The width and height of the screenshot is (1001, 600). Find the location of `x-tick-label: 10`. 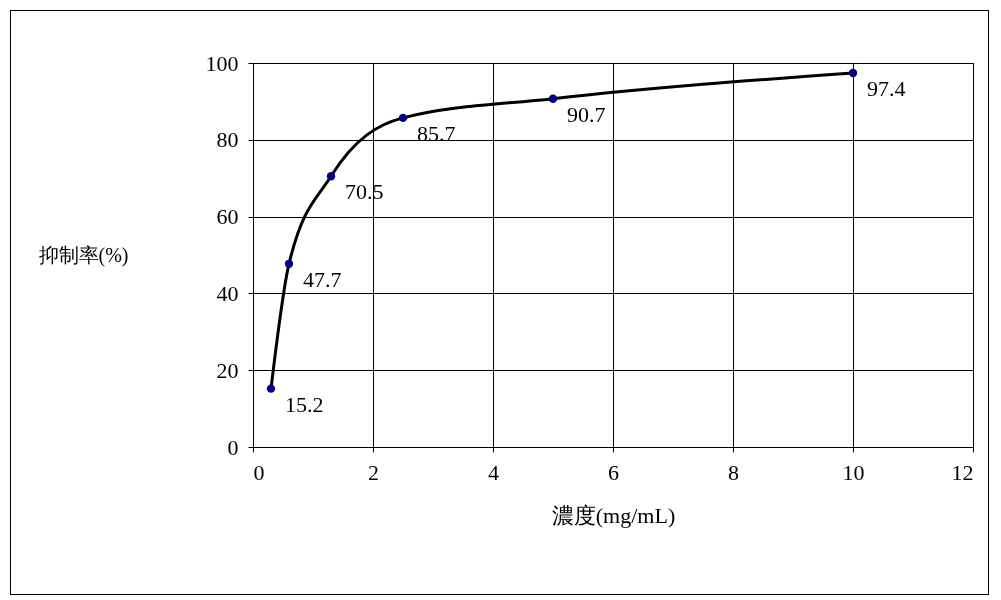

x-tick-label: 10 is located at coordinates (853, 472).